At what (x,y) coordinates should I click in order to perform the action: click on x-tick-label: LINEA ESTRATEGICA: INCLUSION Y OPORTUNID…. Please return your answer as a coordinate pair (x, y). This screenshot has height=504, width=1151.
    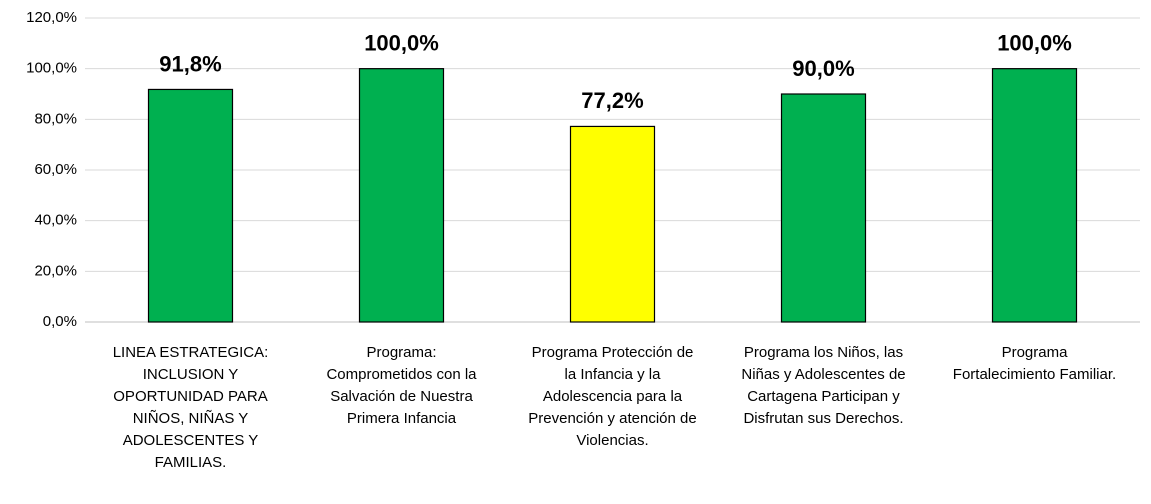
    Looking at the image, I should click on (190, 407).